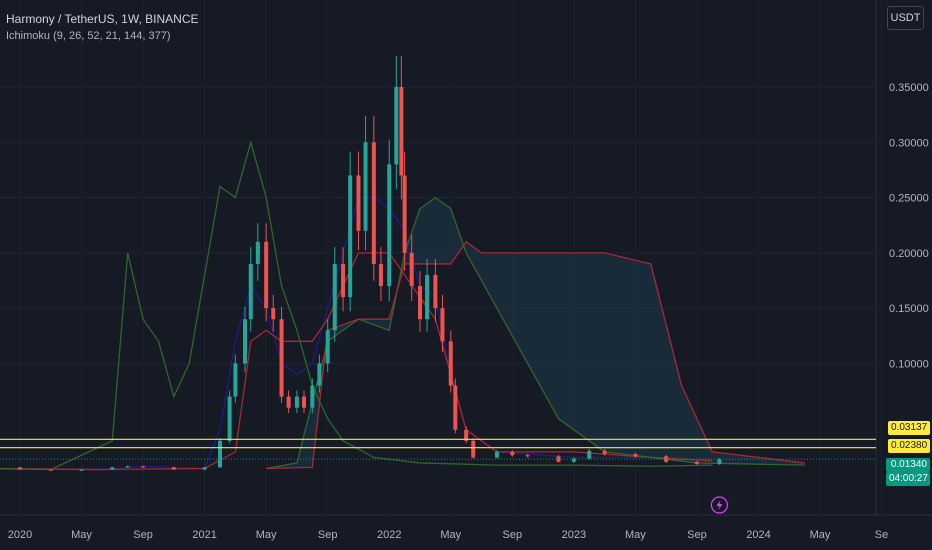 The height and width of the screenshot is (550, 932). What do you see at coordinates (905, 18) in the screenshot?
I see `currency-button: USDT` at bounding box center [905, 18].